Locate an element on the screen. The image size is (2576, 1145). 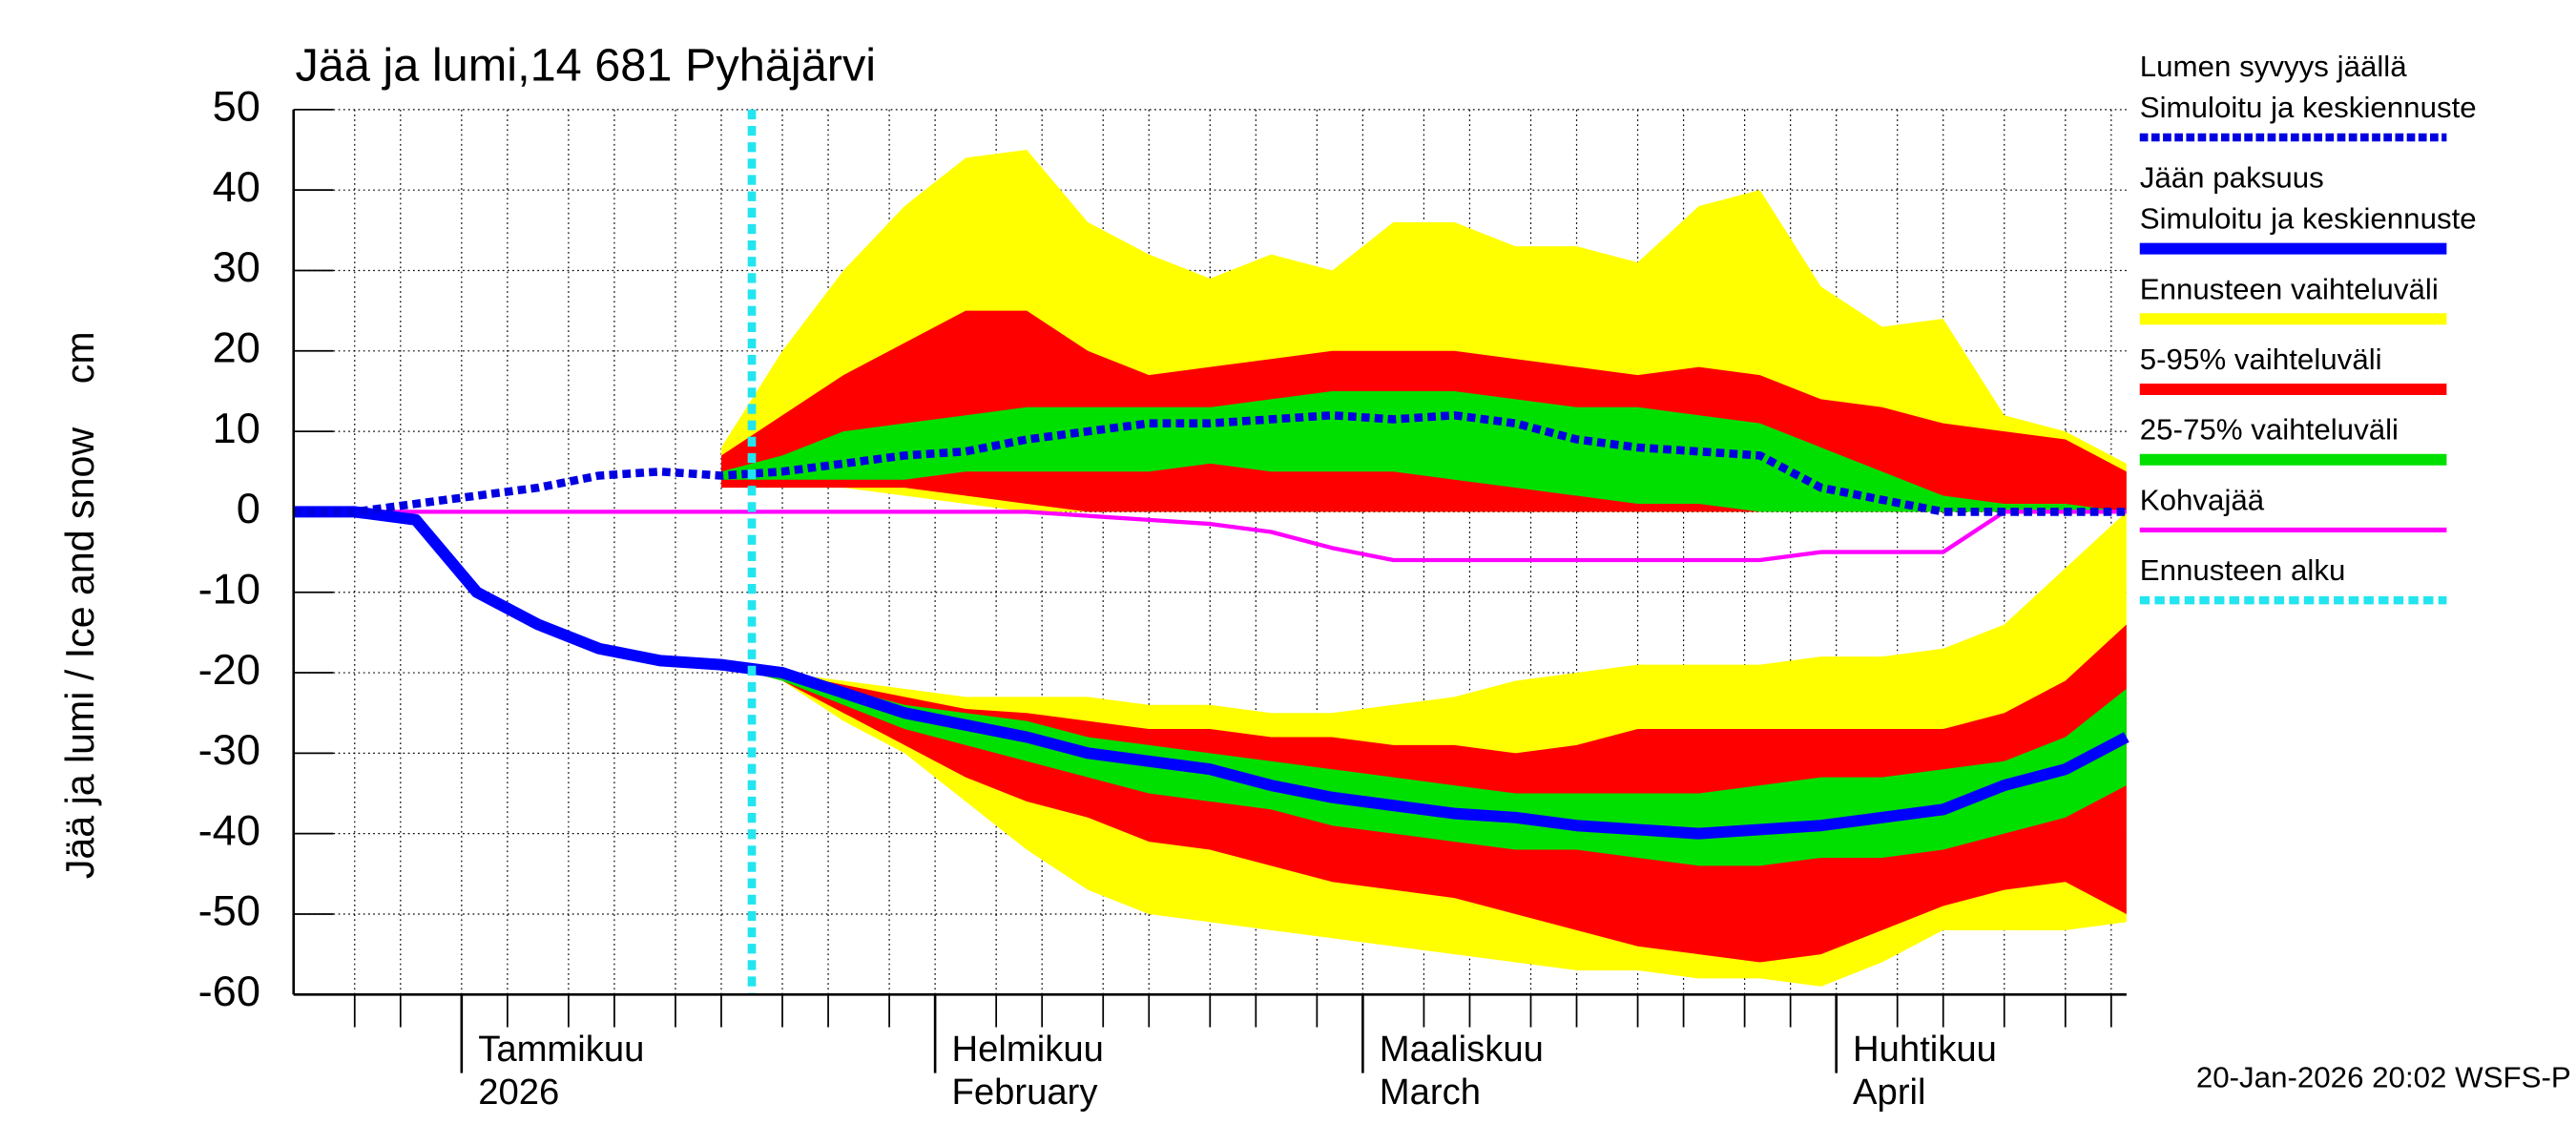
x-tick-label: Tammikuu is located at coordinates (561, 1050).